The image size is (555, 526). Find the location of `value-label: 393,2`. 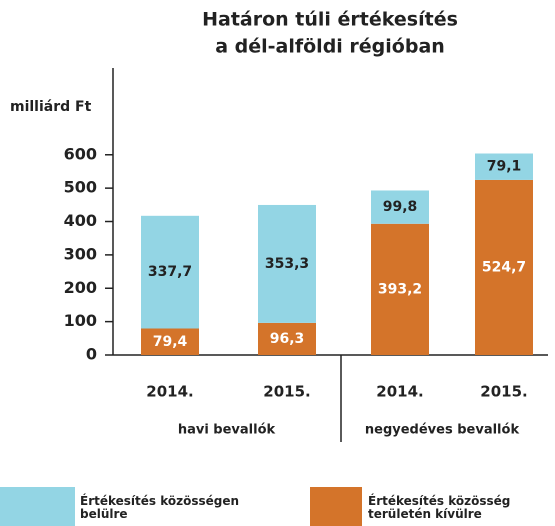

value-label: 393,2 is located at coordinates (400, 289).